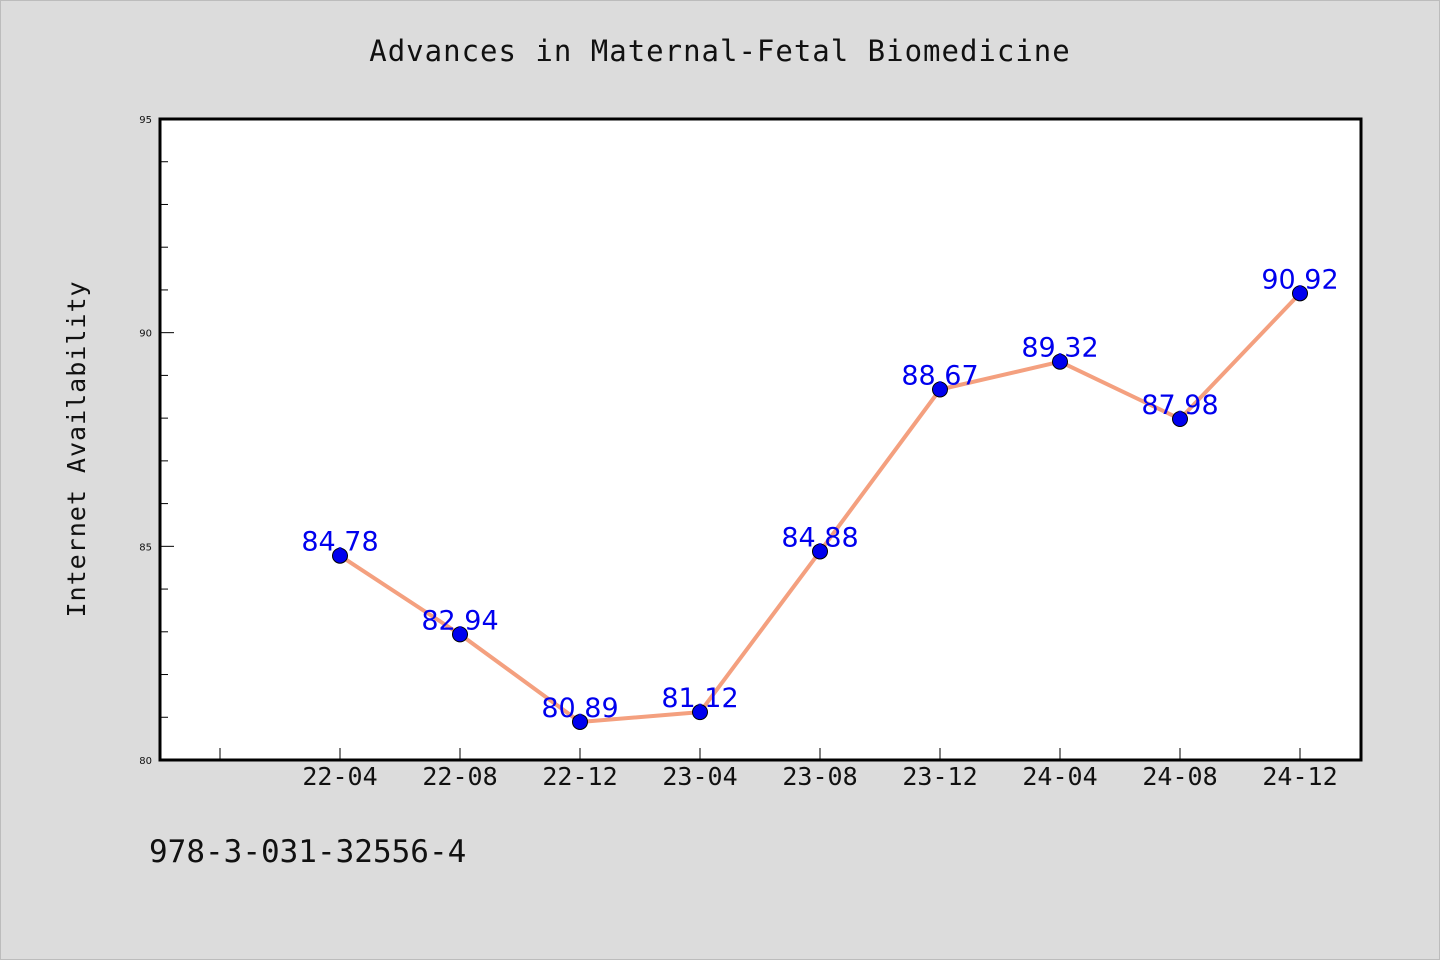  I want to click on x-tick-label: 24-08, so click(1179, 776).